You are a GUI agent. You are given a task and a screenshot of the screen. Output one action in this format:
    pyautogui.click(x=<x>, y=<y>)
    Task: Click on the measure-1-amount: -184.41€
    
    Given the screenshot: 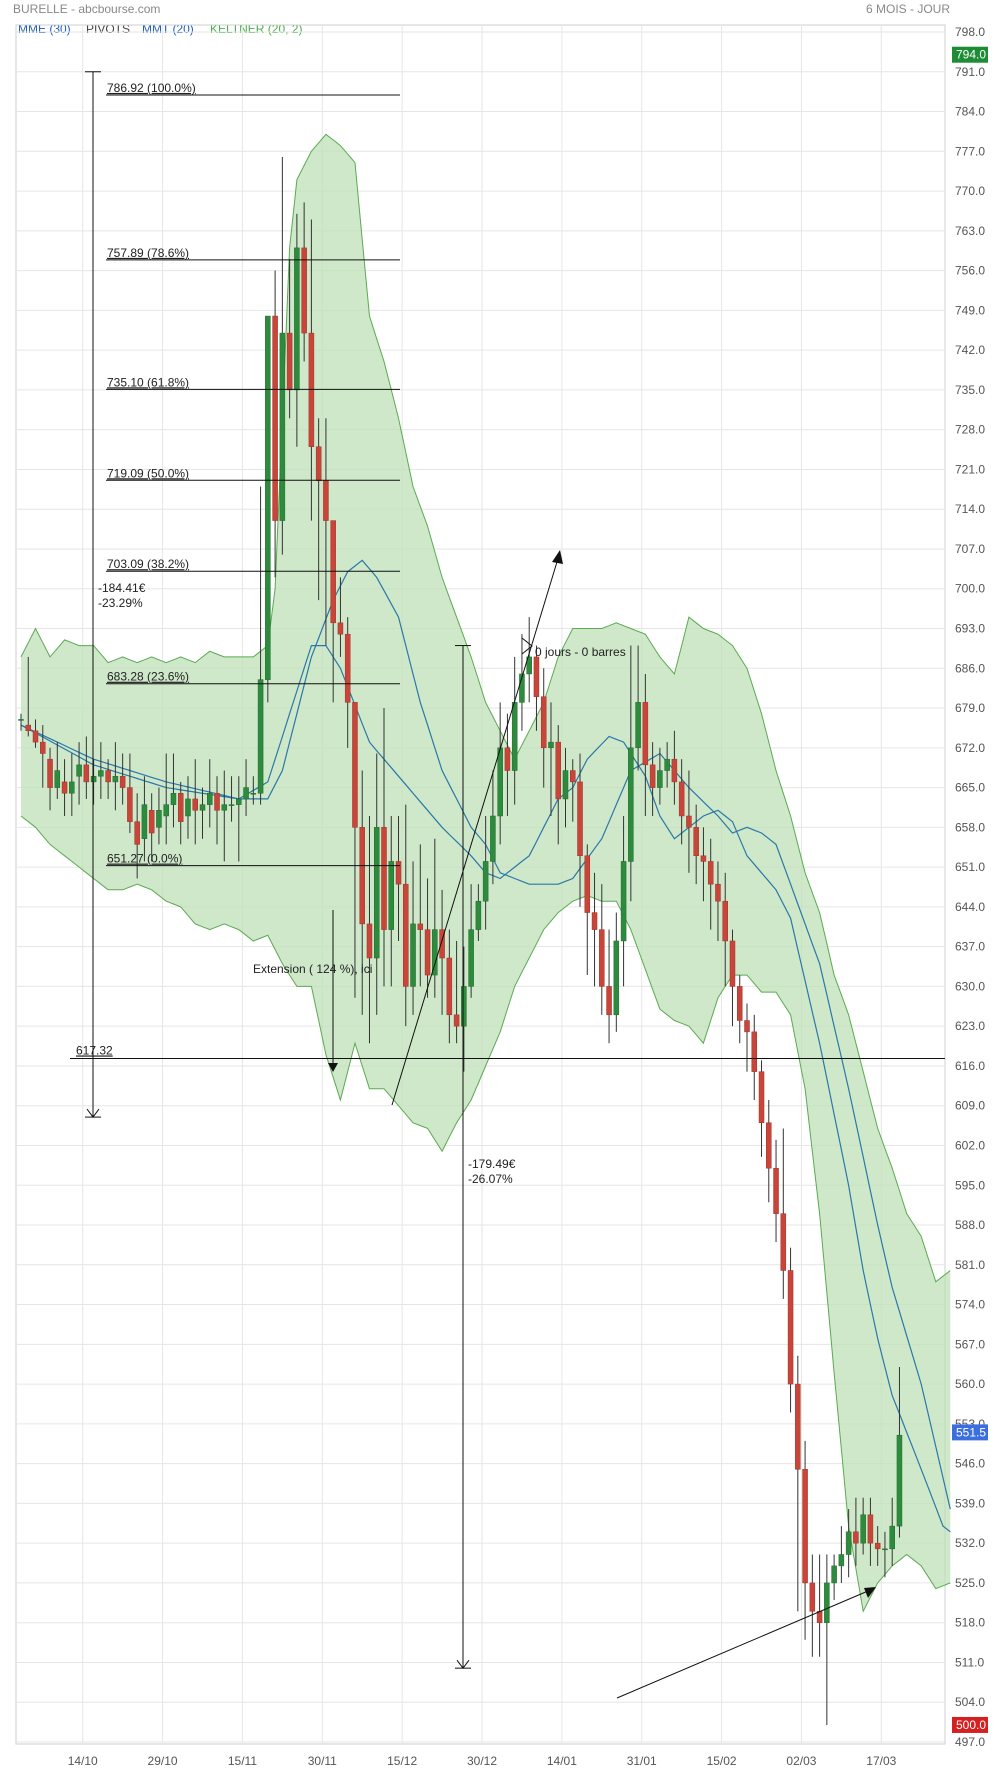 What is the action you would take?
    pyautogui.click(x=122, y=588)
    